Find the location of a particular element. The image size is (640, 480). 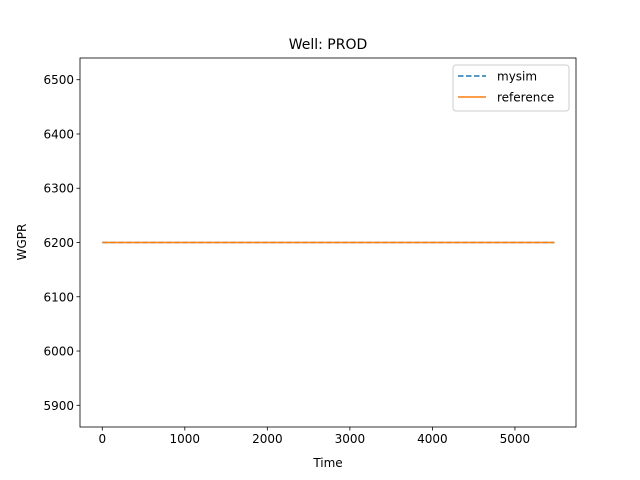

y-axis-label: WGPR is located at coordinates (22, 242).